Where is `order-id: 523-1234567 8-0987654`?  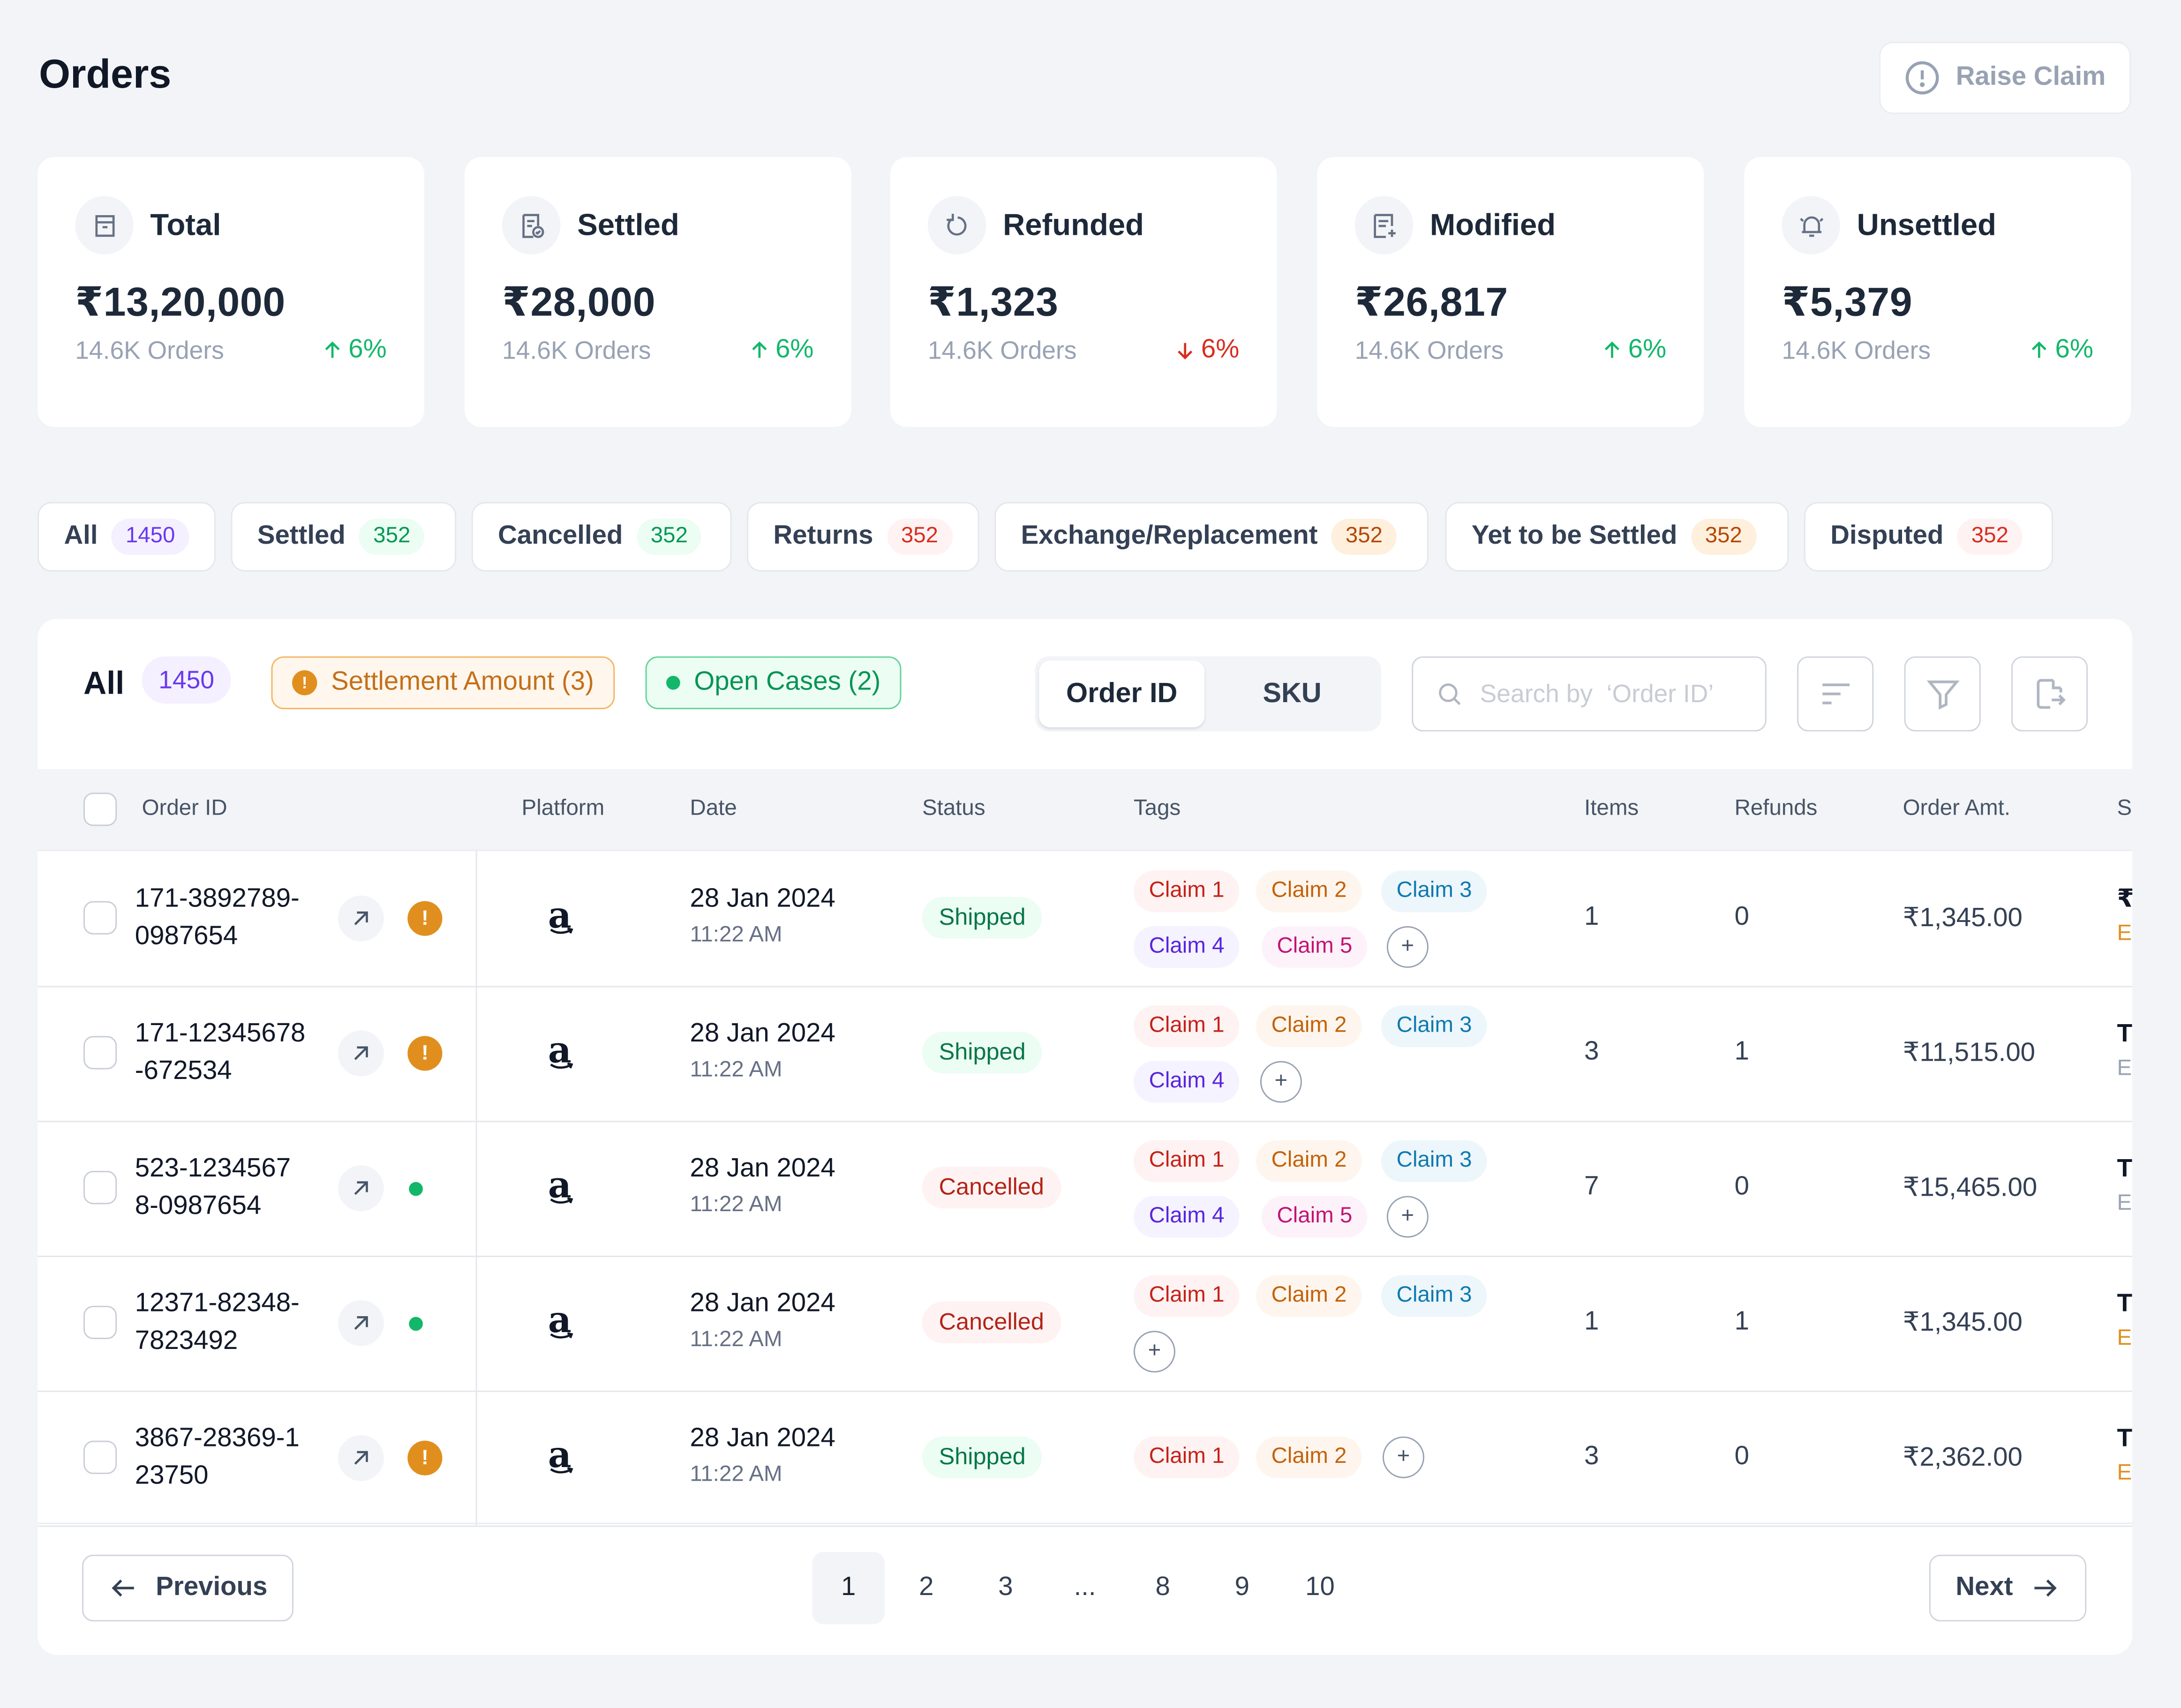
order-id: 523-1234567 8-0987654 is located at coordinates (213, 1187).